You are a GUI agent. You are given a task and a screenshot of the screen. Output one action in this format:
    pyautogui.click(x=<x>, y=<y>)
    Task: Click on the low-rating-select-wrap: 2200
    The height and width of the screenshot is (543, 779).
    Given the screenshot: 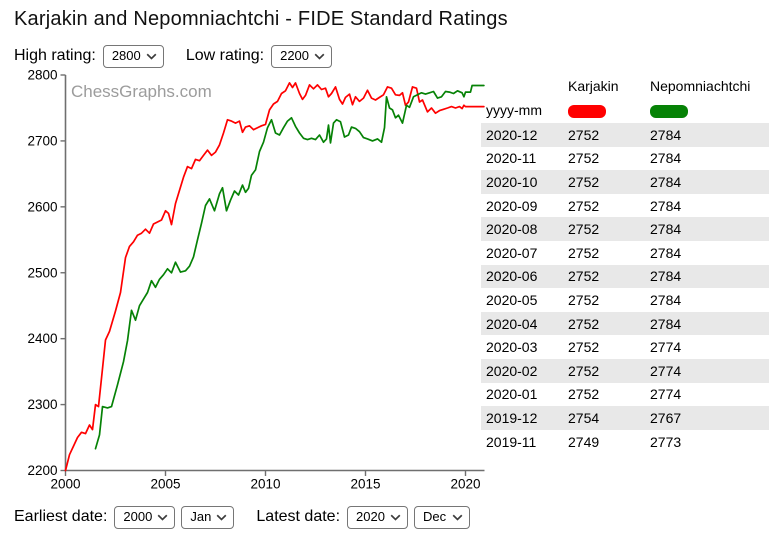 What is the action you would take?
    pyautogui.click(x=302, y=56)
    